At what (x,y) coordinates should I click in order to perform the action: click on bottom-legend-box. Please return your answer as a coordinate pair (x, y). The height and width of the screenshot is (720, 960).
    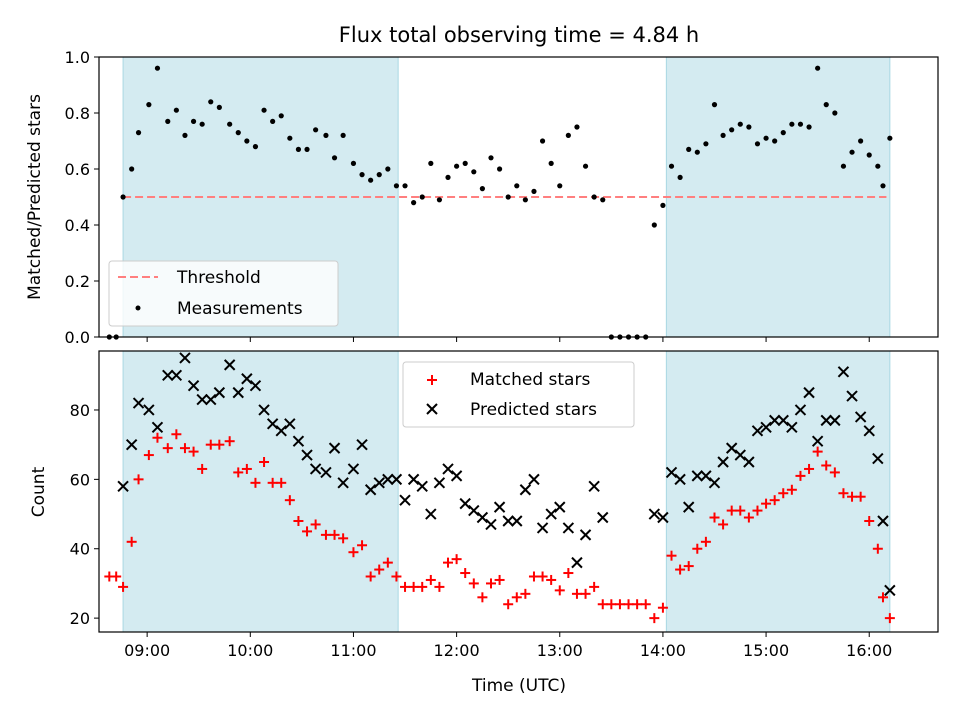
    Looking at the image, I should click on (518, 394).